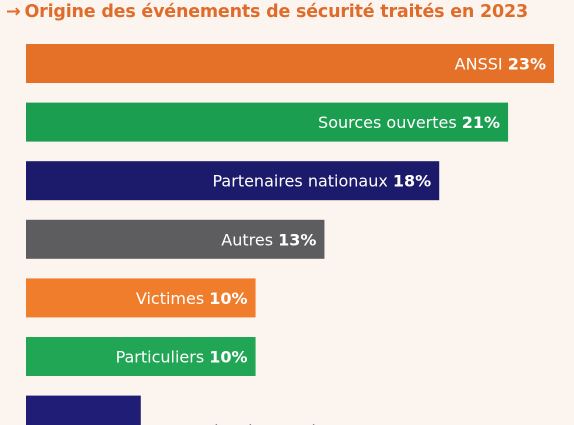 The width and height of the screenshot is (574, 425). What do you see at coordinates (163, 357) in the screenshot?
I see `bar-category-5: Particuliers` at bounding box center [163, 357].